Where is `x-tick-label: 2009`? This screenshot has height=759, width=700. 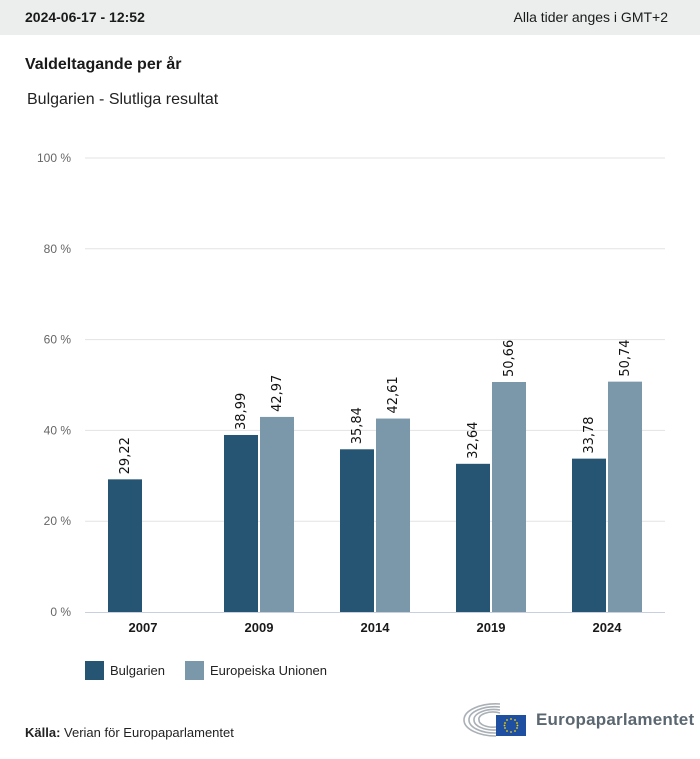
x-tick-label: 2009 is located at coordinates (259, 627).